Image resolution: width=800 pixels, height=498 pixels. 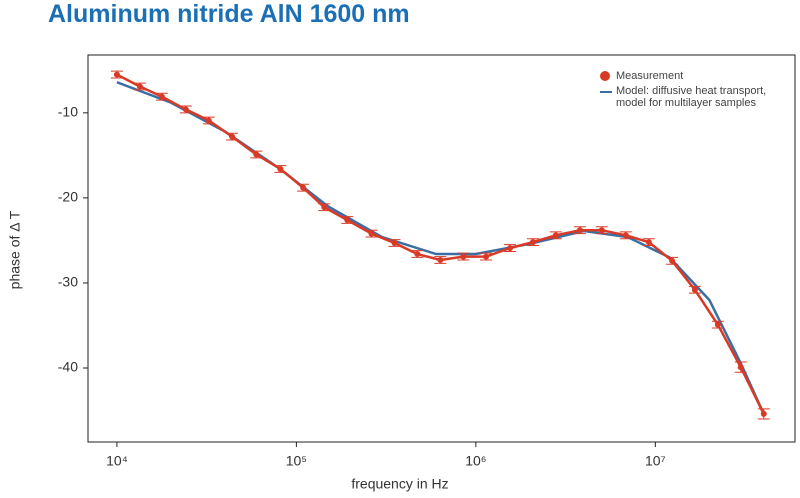 I want to click on legend-item: Measurement, so click(x=690, y=76).